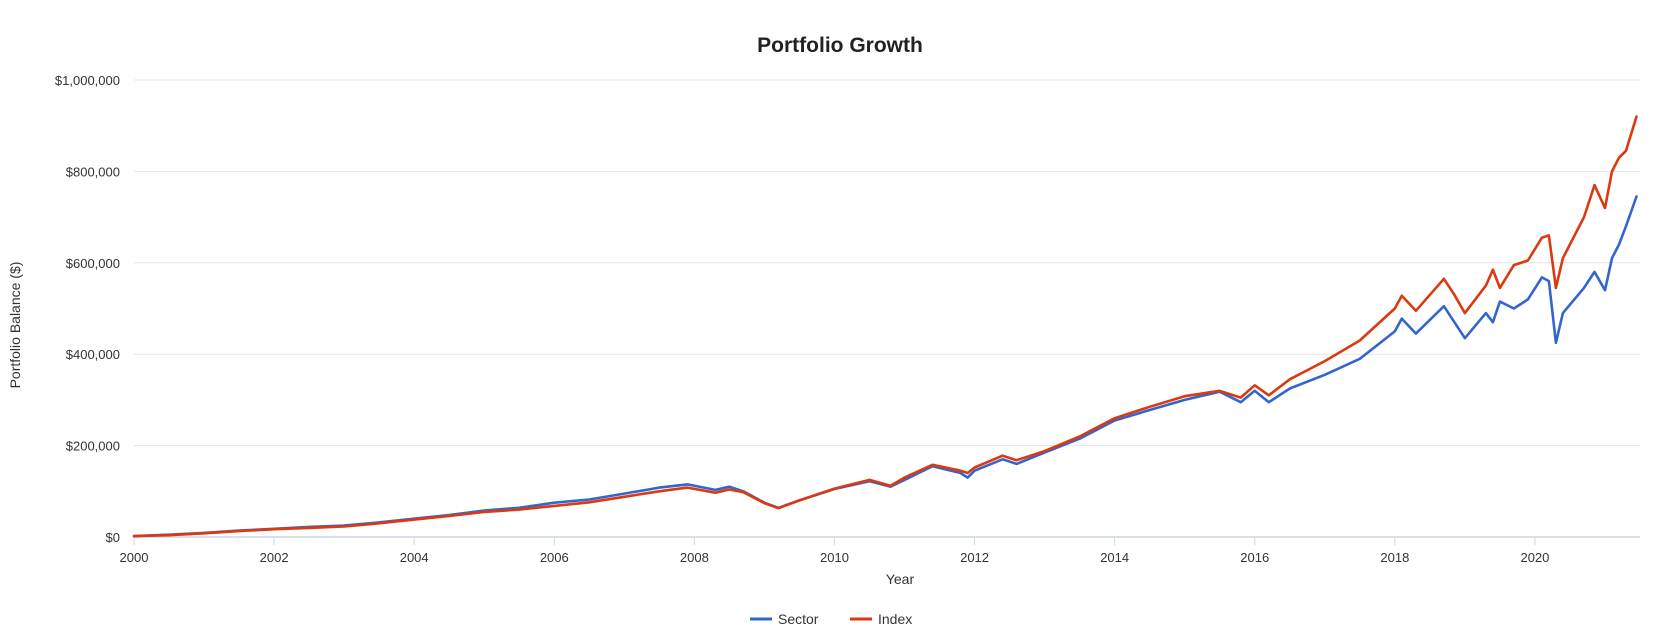 The width and height of the screenshot is (1680, 637). What do you see at coordinates (1534, 557) in the screenshot?
I see `x-tick-label: 2020` at bounding box center [1534, 557].